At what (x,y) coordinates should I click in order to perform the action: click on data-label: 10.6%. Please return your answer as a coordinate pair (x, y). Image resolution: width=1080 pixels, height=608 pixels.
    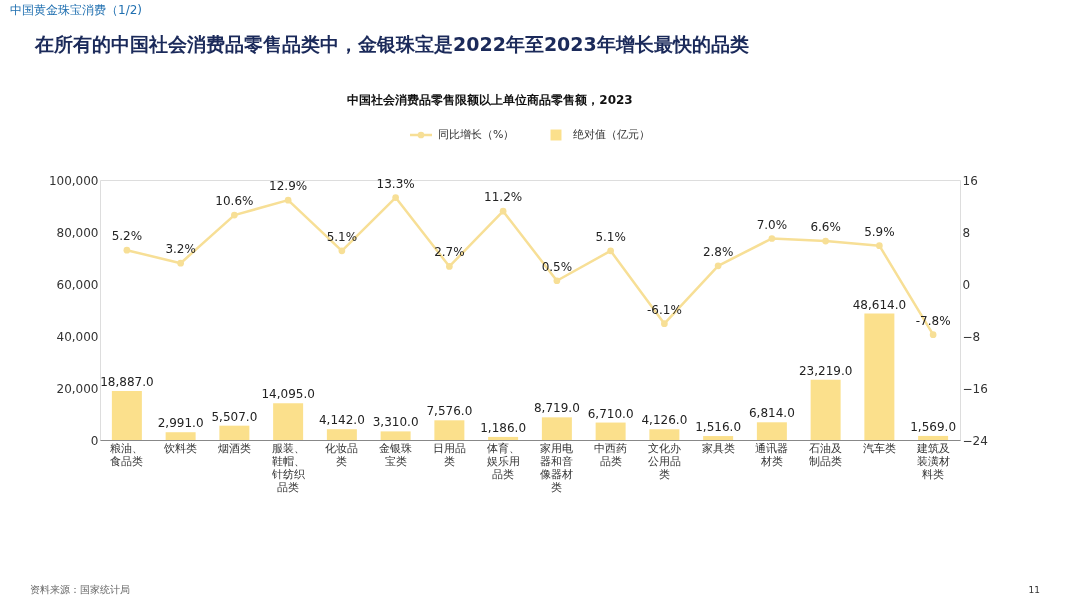
    Looking at the image, I should click on (234, 201).